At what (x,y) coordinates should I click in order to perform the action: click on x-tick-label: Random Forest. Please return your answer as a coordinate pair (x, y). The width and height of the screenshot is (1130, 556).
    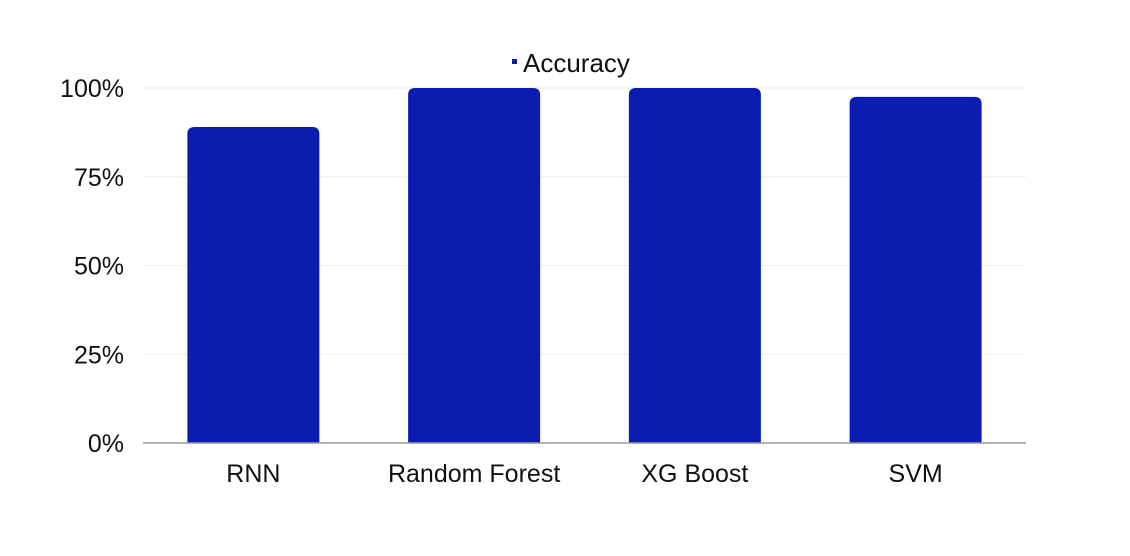
    Looking at the image, I should click on (474, 474).